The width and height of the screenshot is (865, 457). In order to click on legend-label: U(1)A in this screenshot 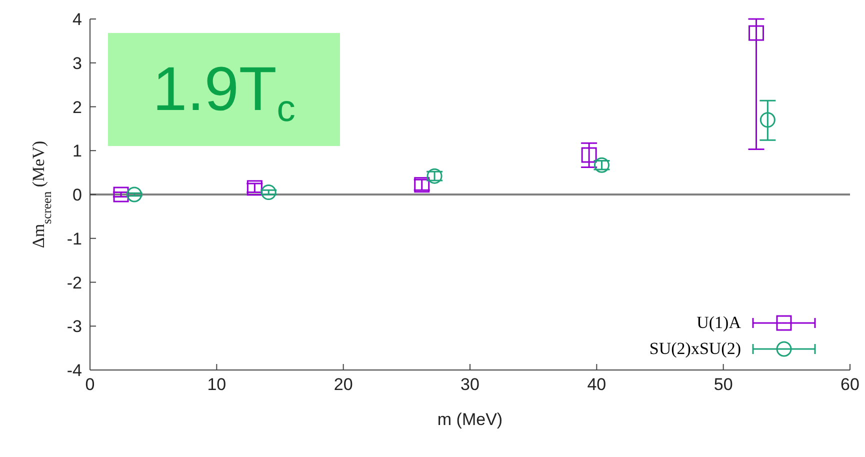, I will do `click(718, 323)`.